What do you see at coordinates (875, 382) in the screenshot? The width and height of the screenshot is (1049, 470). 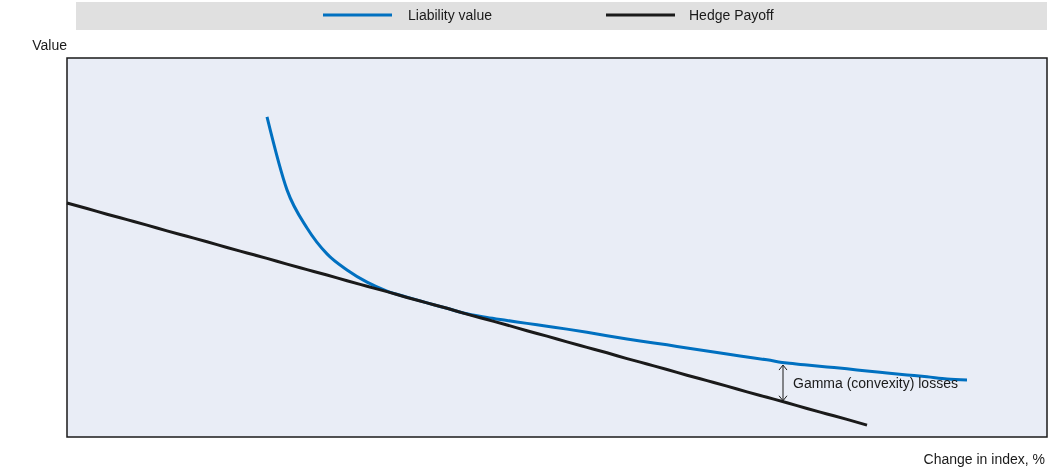 I see `annotation: Gamma (convexity) losses` at bounding box center [875, 382].